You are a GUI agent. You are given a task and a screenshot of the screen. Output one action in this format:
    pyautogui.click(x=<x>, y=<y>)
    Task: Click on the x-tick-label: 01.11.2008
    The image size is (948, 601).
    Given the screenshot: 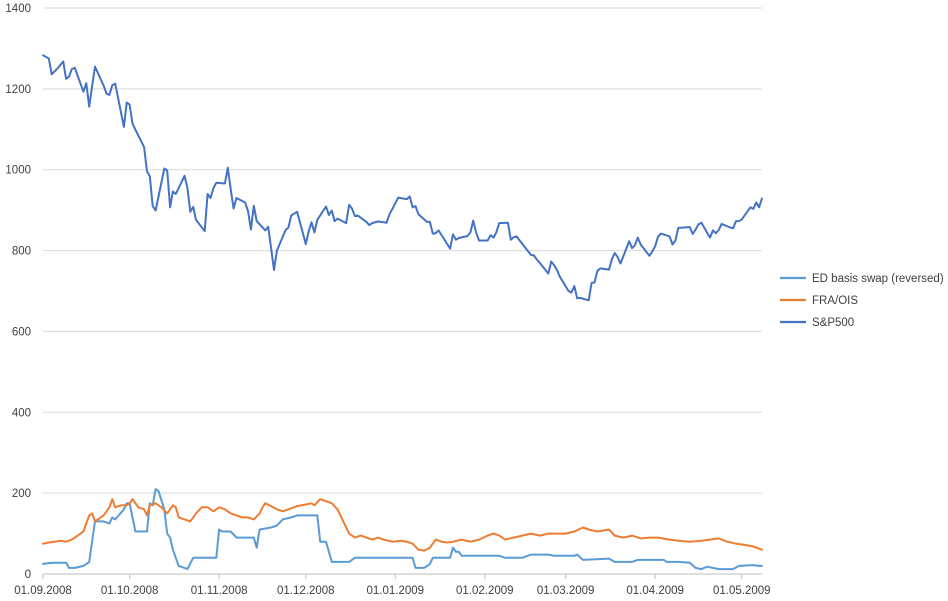 What is the action you would take?
    pyautogui.click(x=219, y=591)
    